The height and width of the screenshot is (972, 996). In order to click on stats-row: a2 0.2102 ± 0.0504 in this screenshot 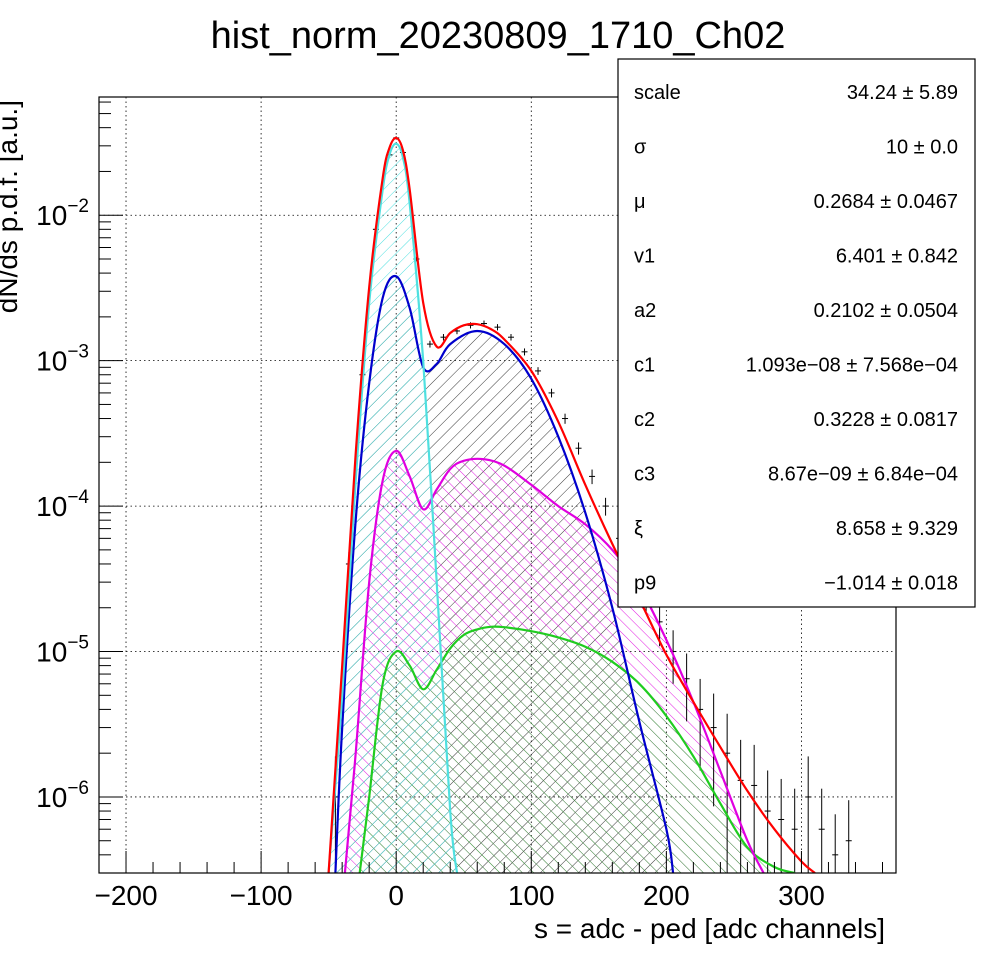, I will do `click(796, 311)`.